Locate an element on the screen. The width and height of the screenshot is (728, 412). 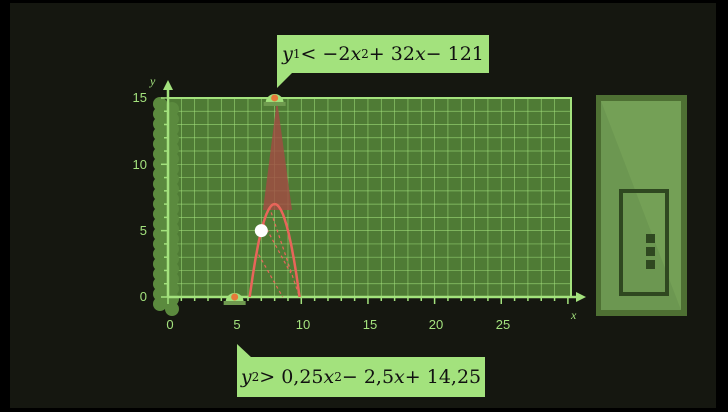
inequality-tail: − 121 is located at coordinates (454, 54).